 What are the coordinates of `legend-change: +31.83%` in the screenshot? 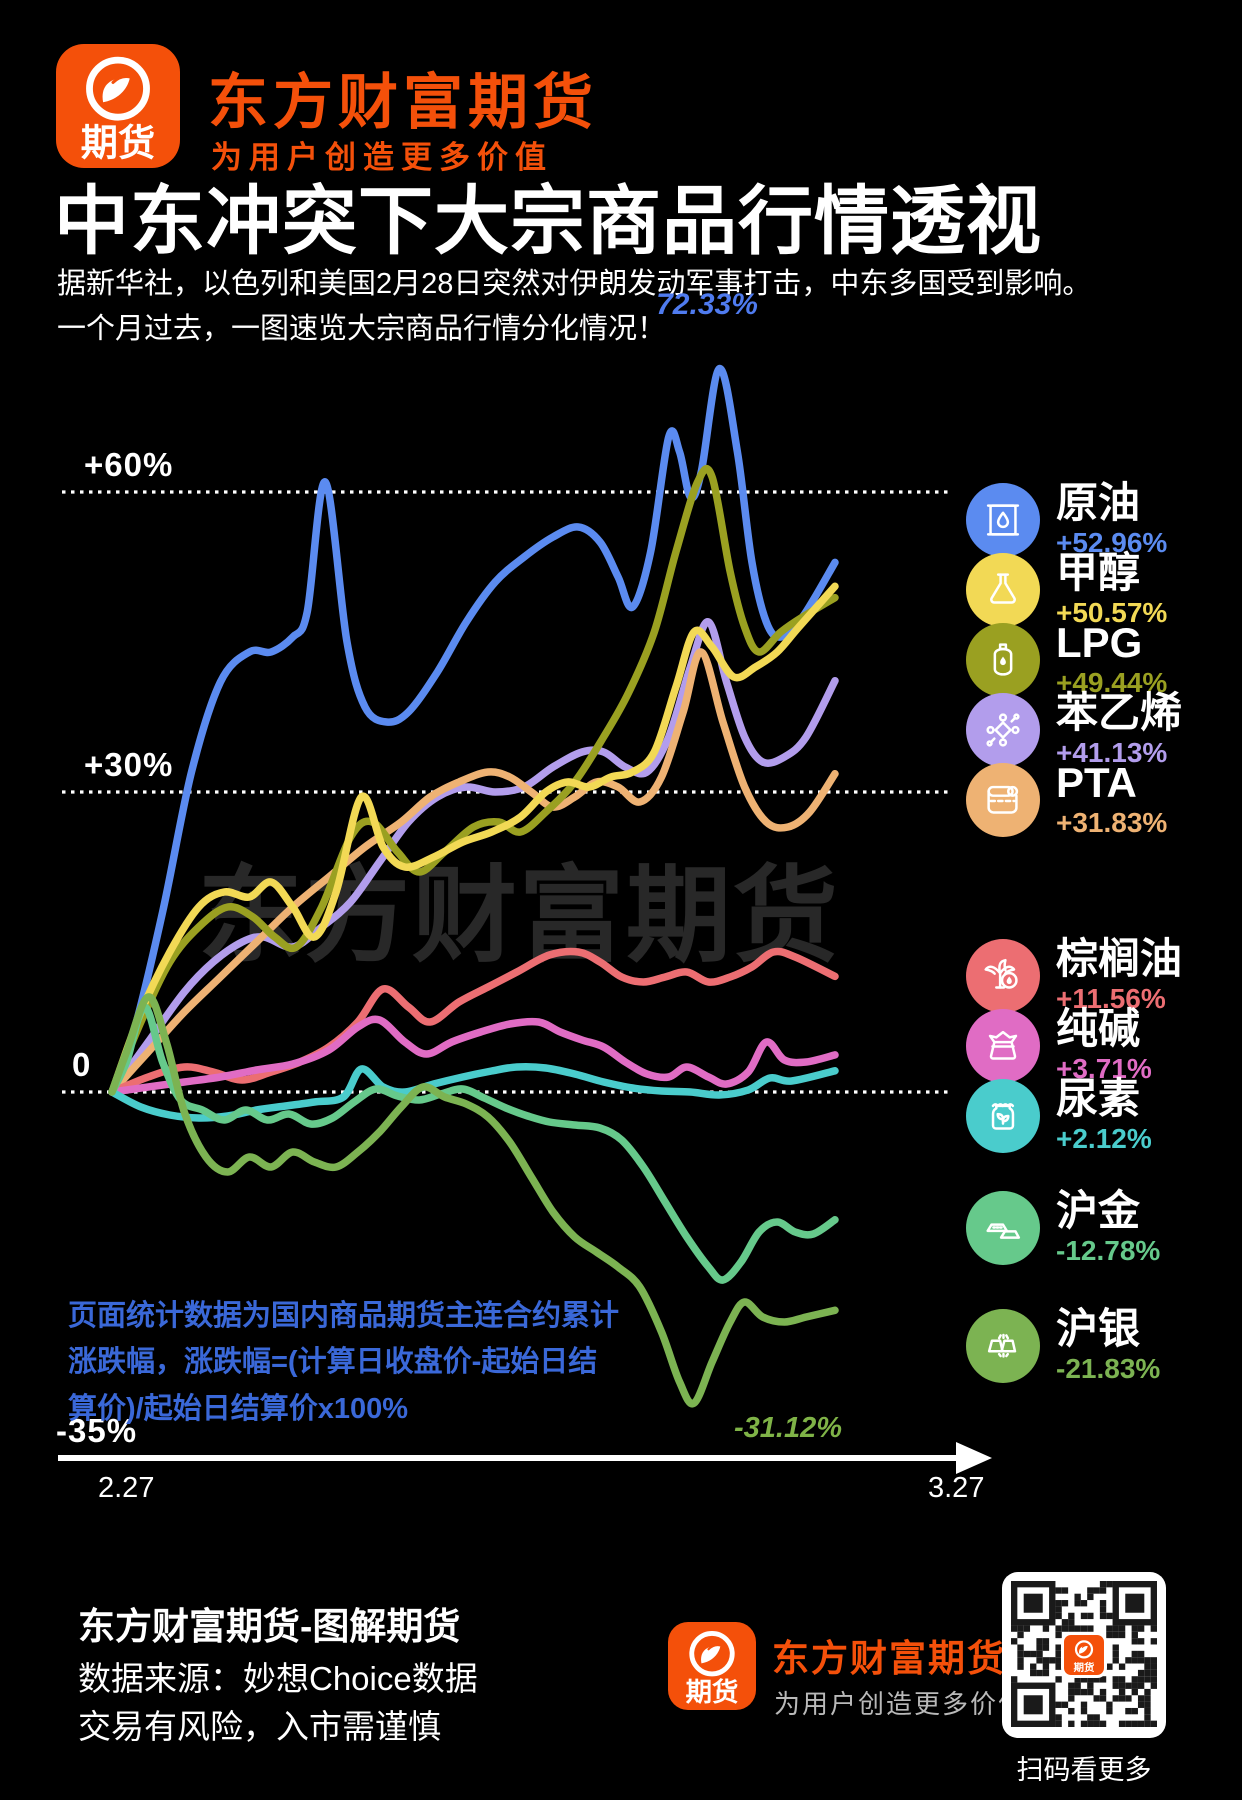 It's located at (1112, 822).